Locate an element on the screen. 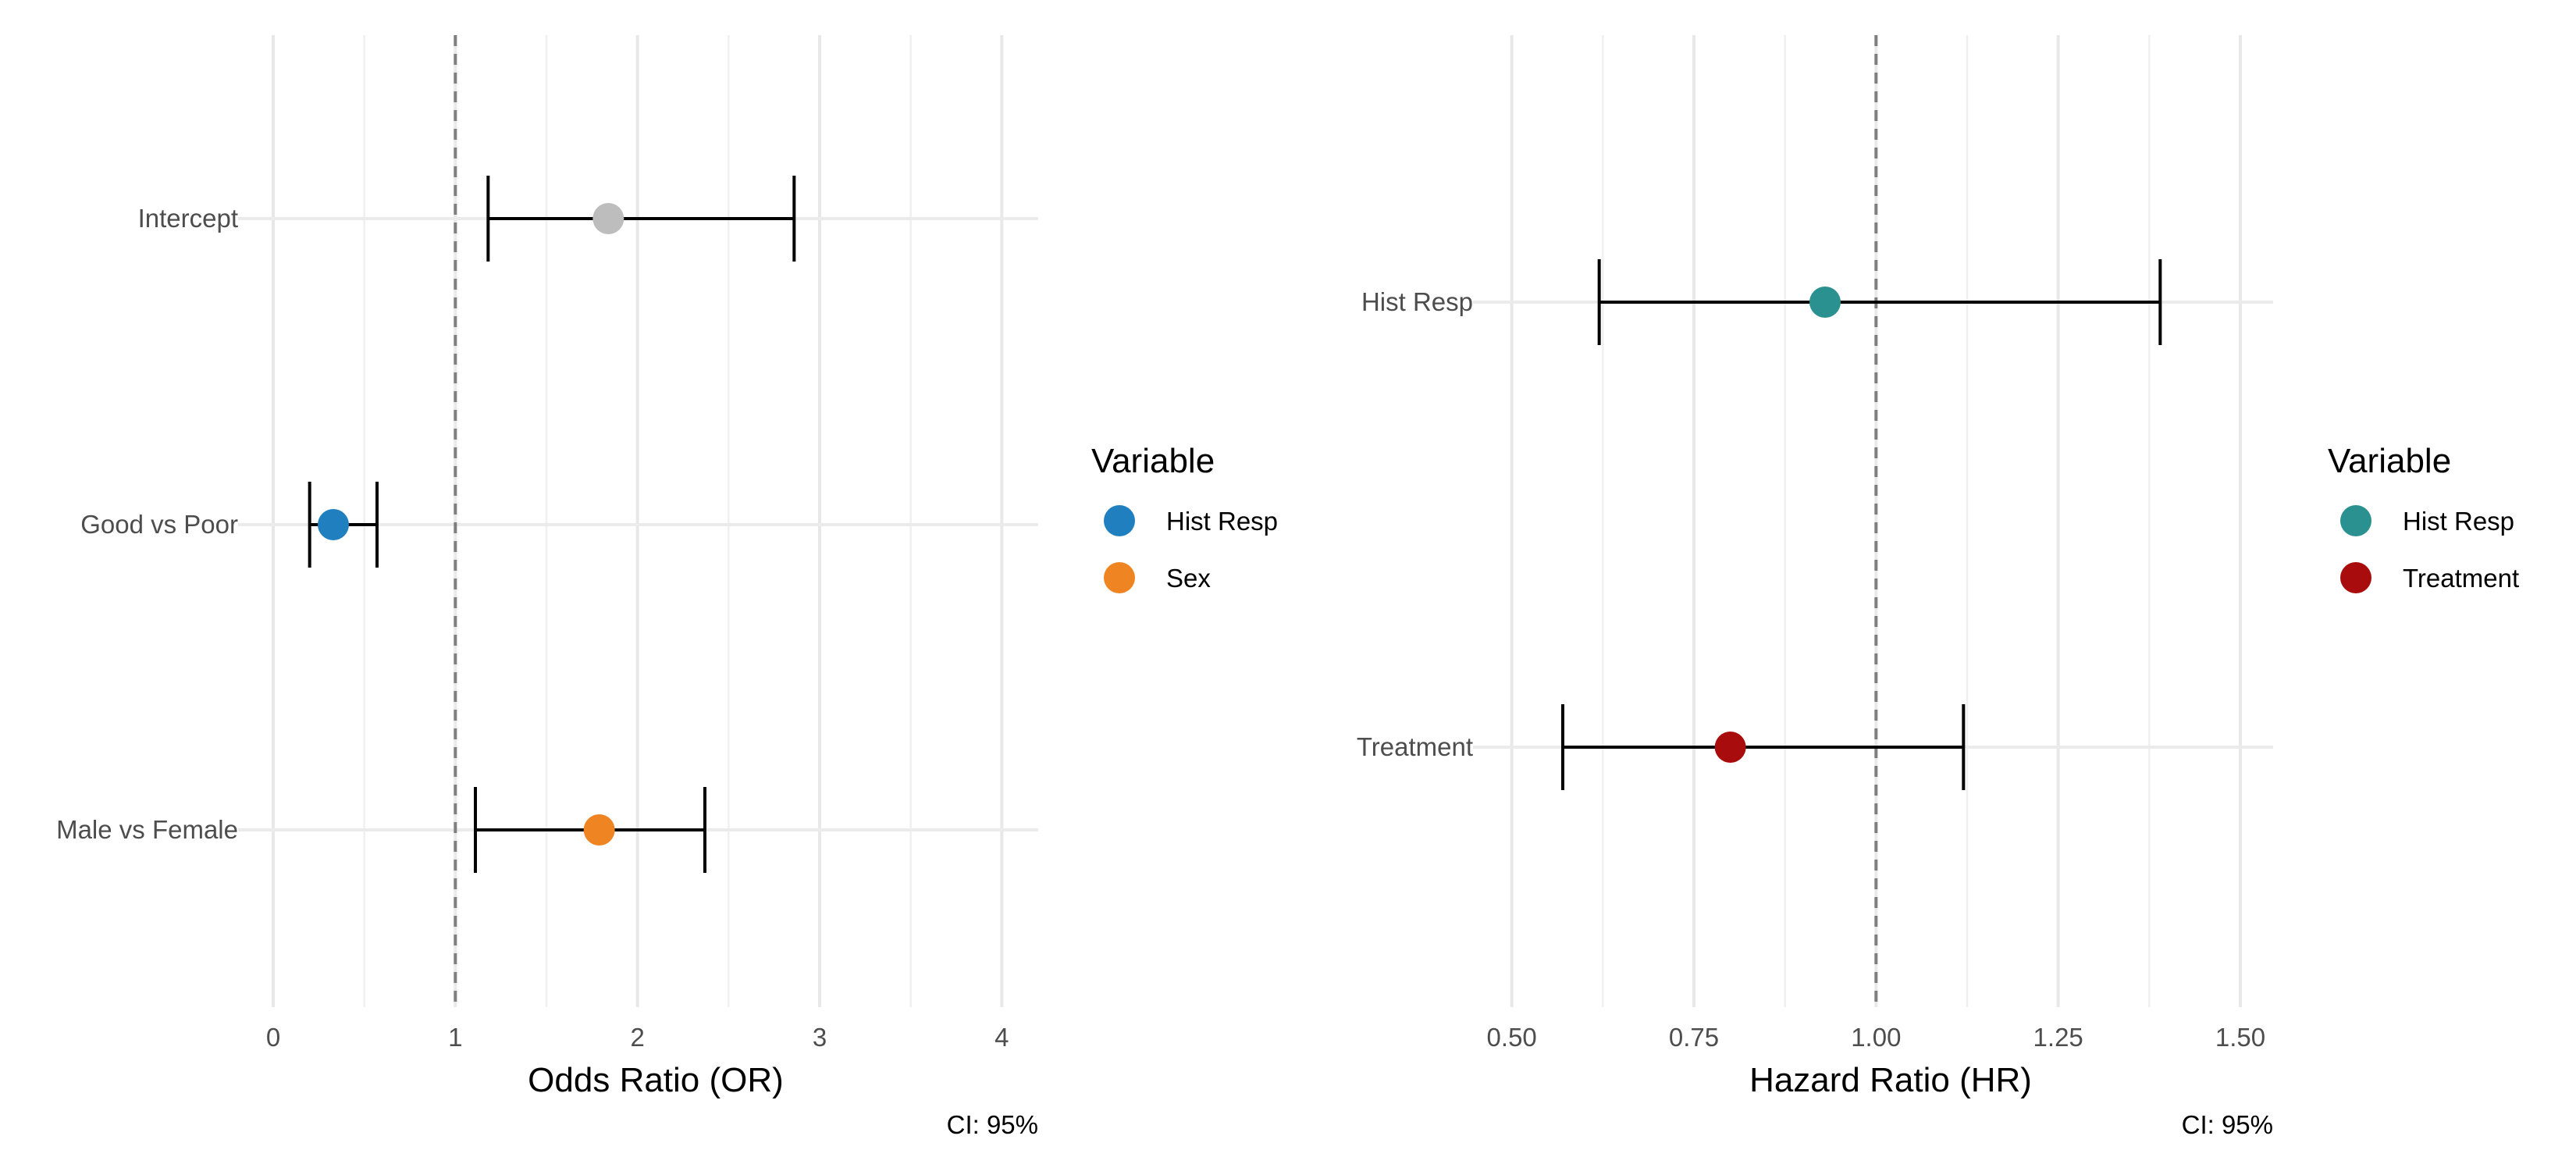 The width and height of the screenshot is (2576, 1175). legend-entry: Treatment is located at coordinates (2429, 577).